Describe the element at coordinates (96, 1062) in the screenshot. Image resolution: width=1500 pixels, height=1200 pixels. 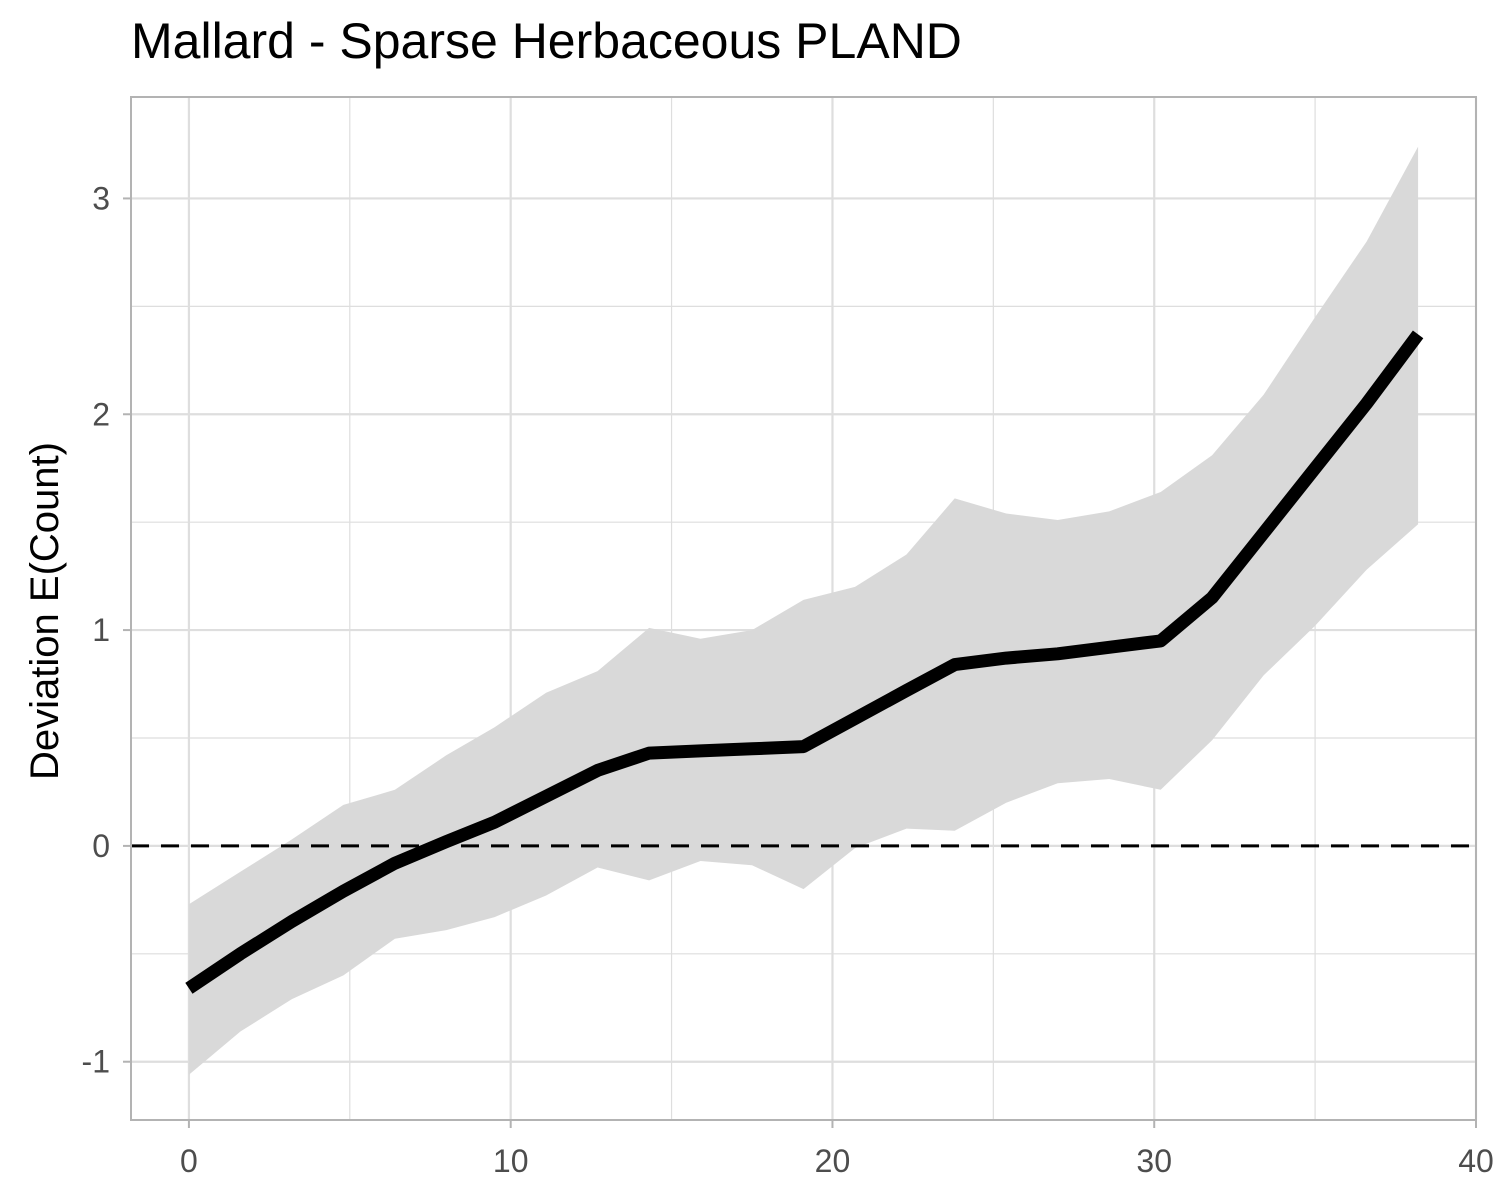
I see `y-tick-label: -1` at that location.